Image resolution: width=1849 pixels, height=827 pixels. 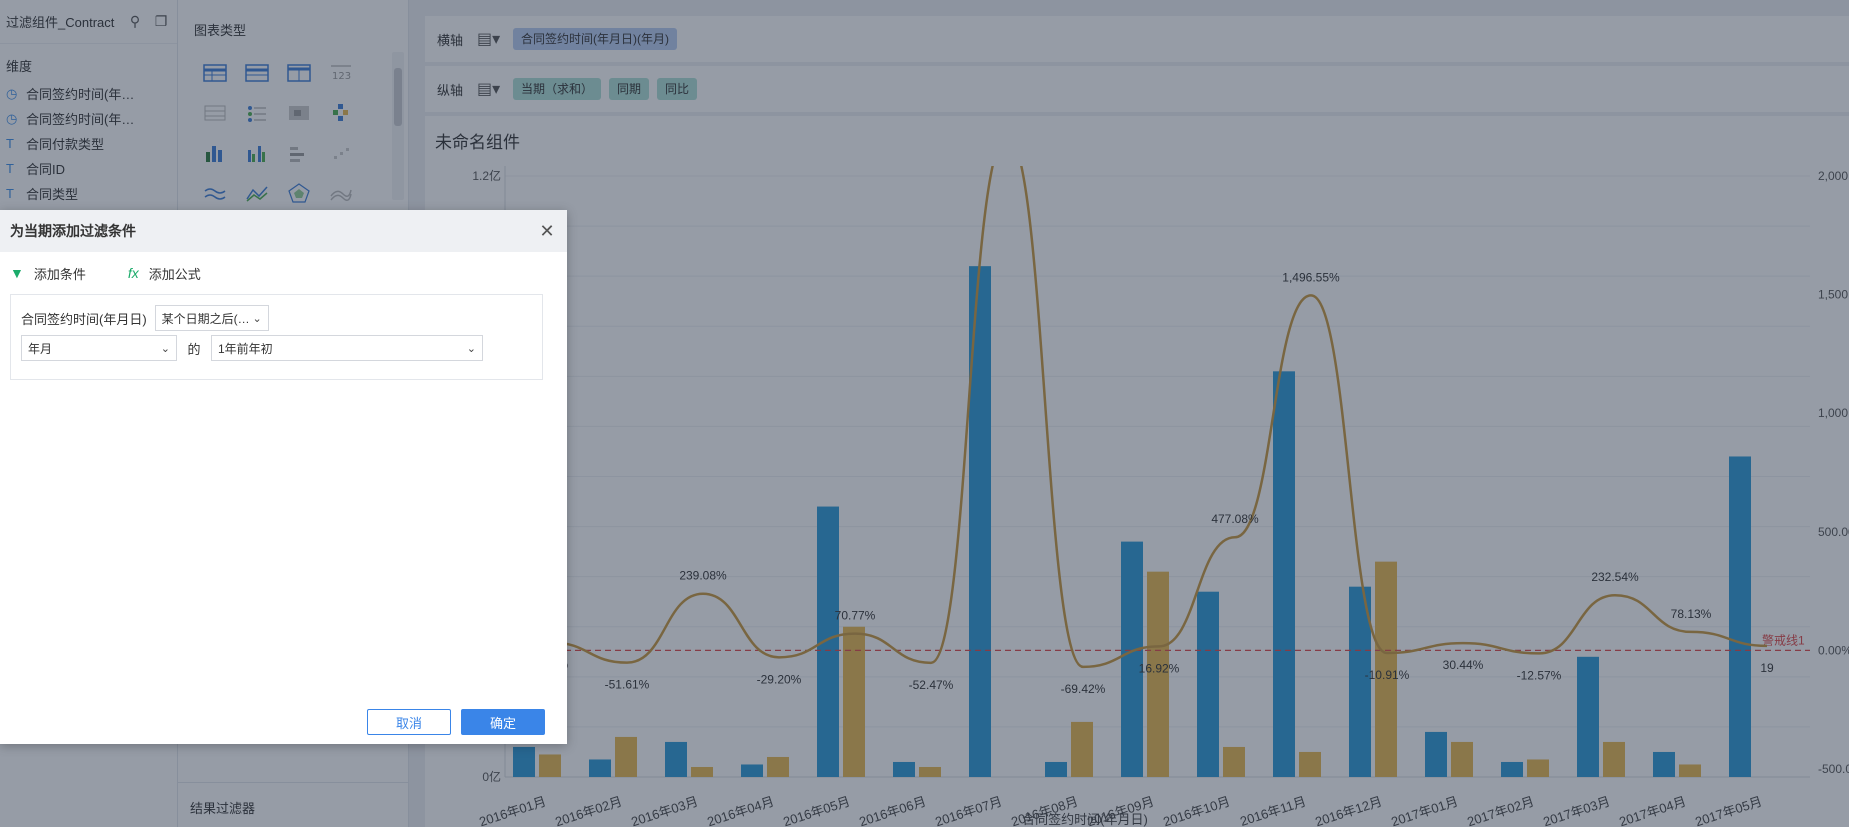 What do you see at coordinates (257, 193) in the screenshot?
I see `area-chart-icon` at bounding box center [257, 193].